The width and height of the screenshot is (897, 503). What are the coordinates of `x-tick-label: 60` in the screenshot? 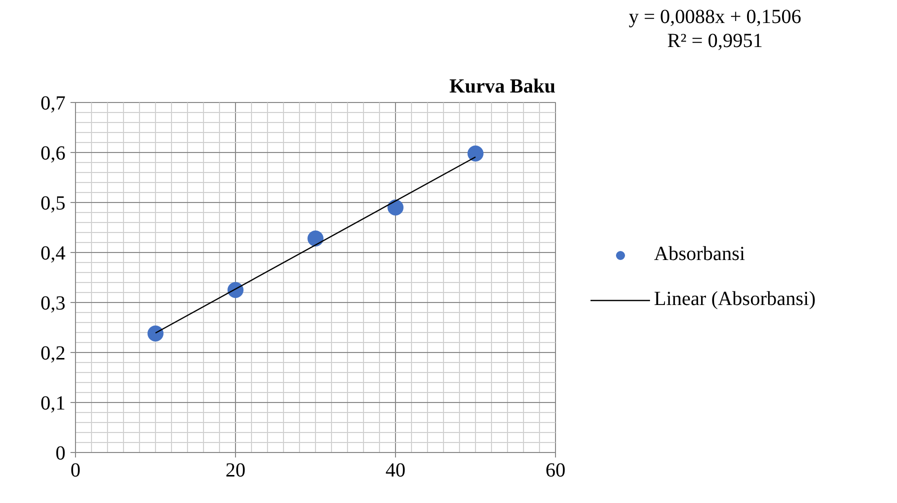 It's located at (556, 471).